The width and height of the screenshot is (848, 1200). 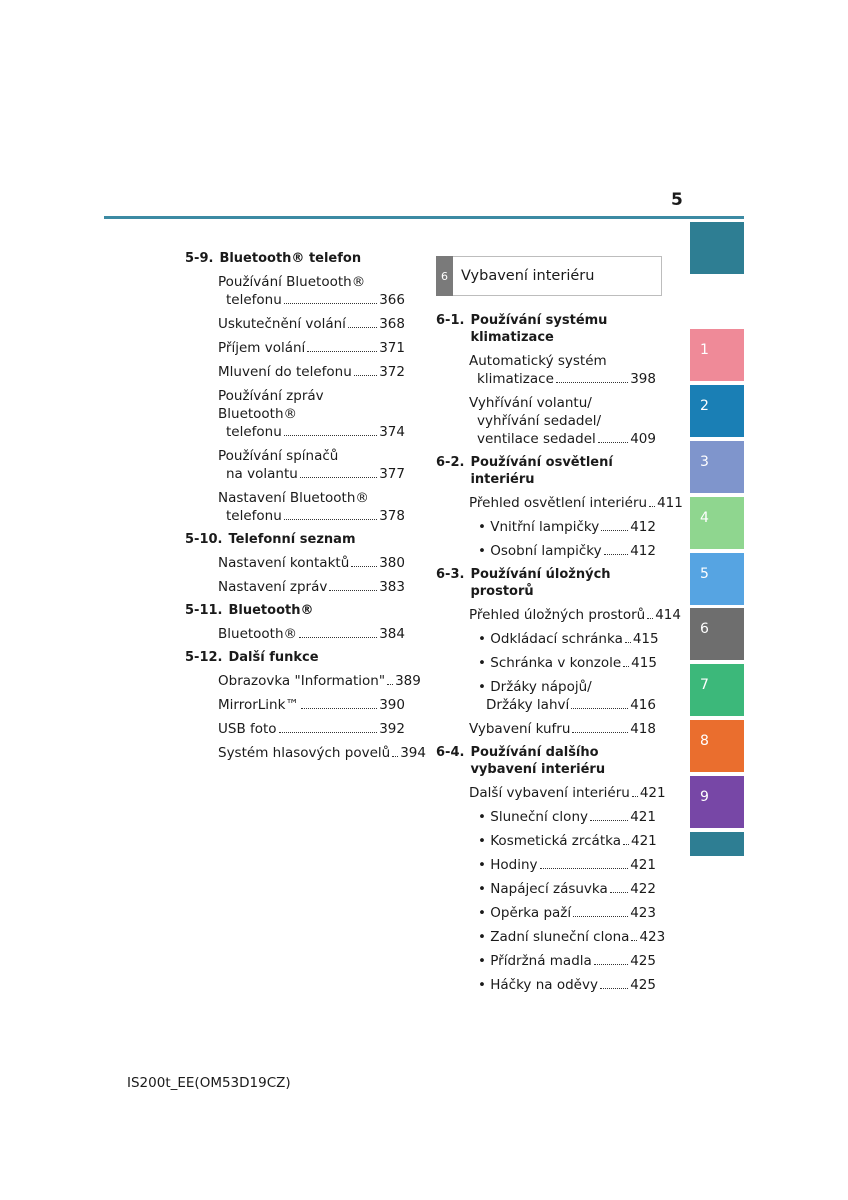 I want to click on toc-entry: Používání spínačů na volantu 377, so click(x=311, y=465).